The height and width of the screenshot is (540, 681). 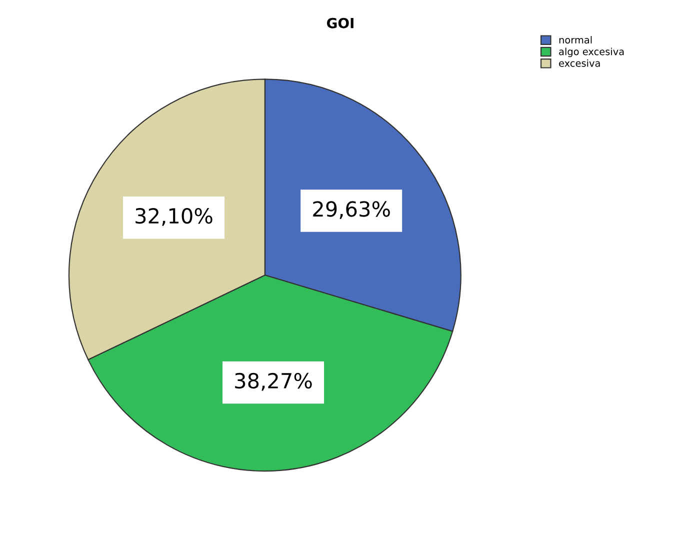 What do you see at coordinates (591, 53) in the screenshot?
I see `legend-label: algo excesiva` at bounding box center [591, 53].